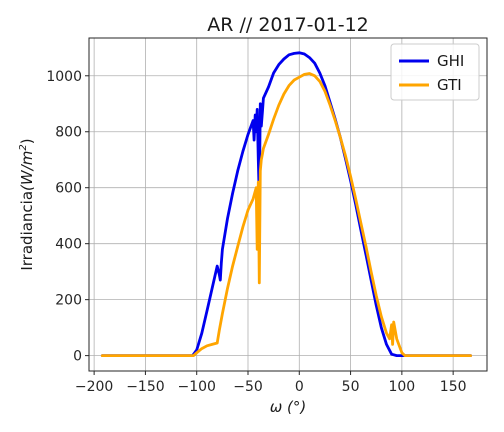 This screenshot has height=432, width=504. What do you see at coordinates (67, 217) in the screenshot?
I see `y-axis-ticks: 0 200 400 600 800 1000` at bounding box center [67, 217].